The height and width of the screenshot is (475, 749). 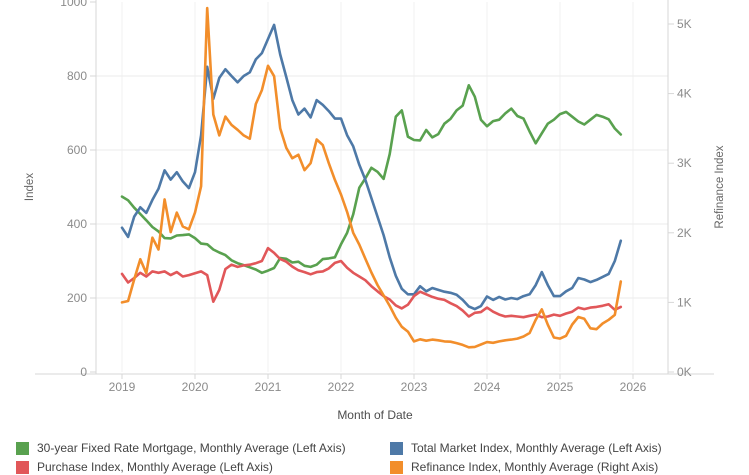 What do you see at coordinates (77, 298) in the screenshot?
I see `left-axis-tick-label: 200` at bounding box center [77, 298].